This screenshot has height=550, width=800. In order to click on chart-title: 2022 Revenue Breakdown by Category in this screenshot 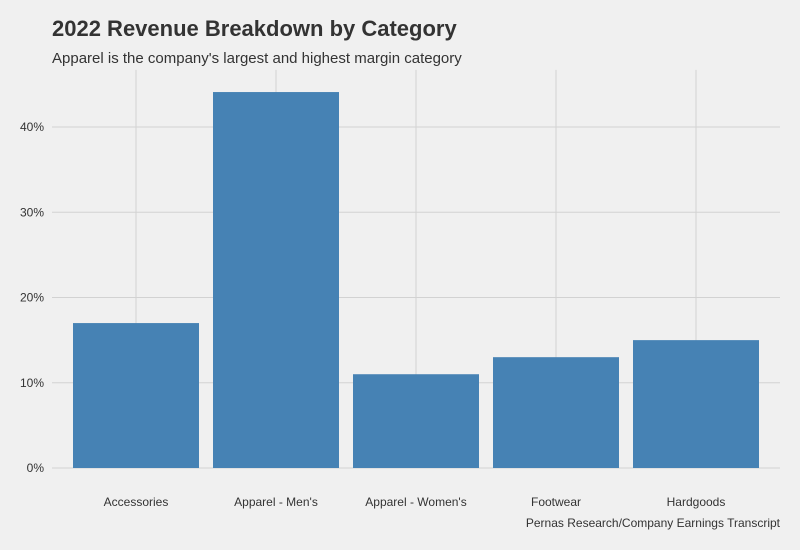, I will do `click(254, 28)`.